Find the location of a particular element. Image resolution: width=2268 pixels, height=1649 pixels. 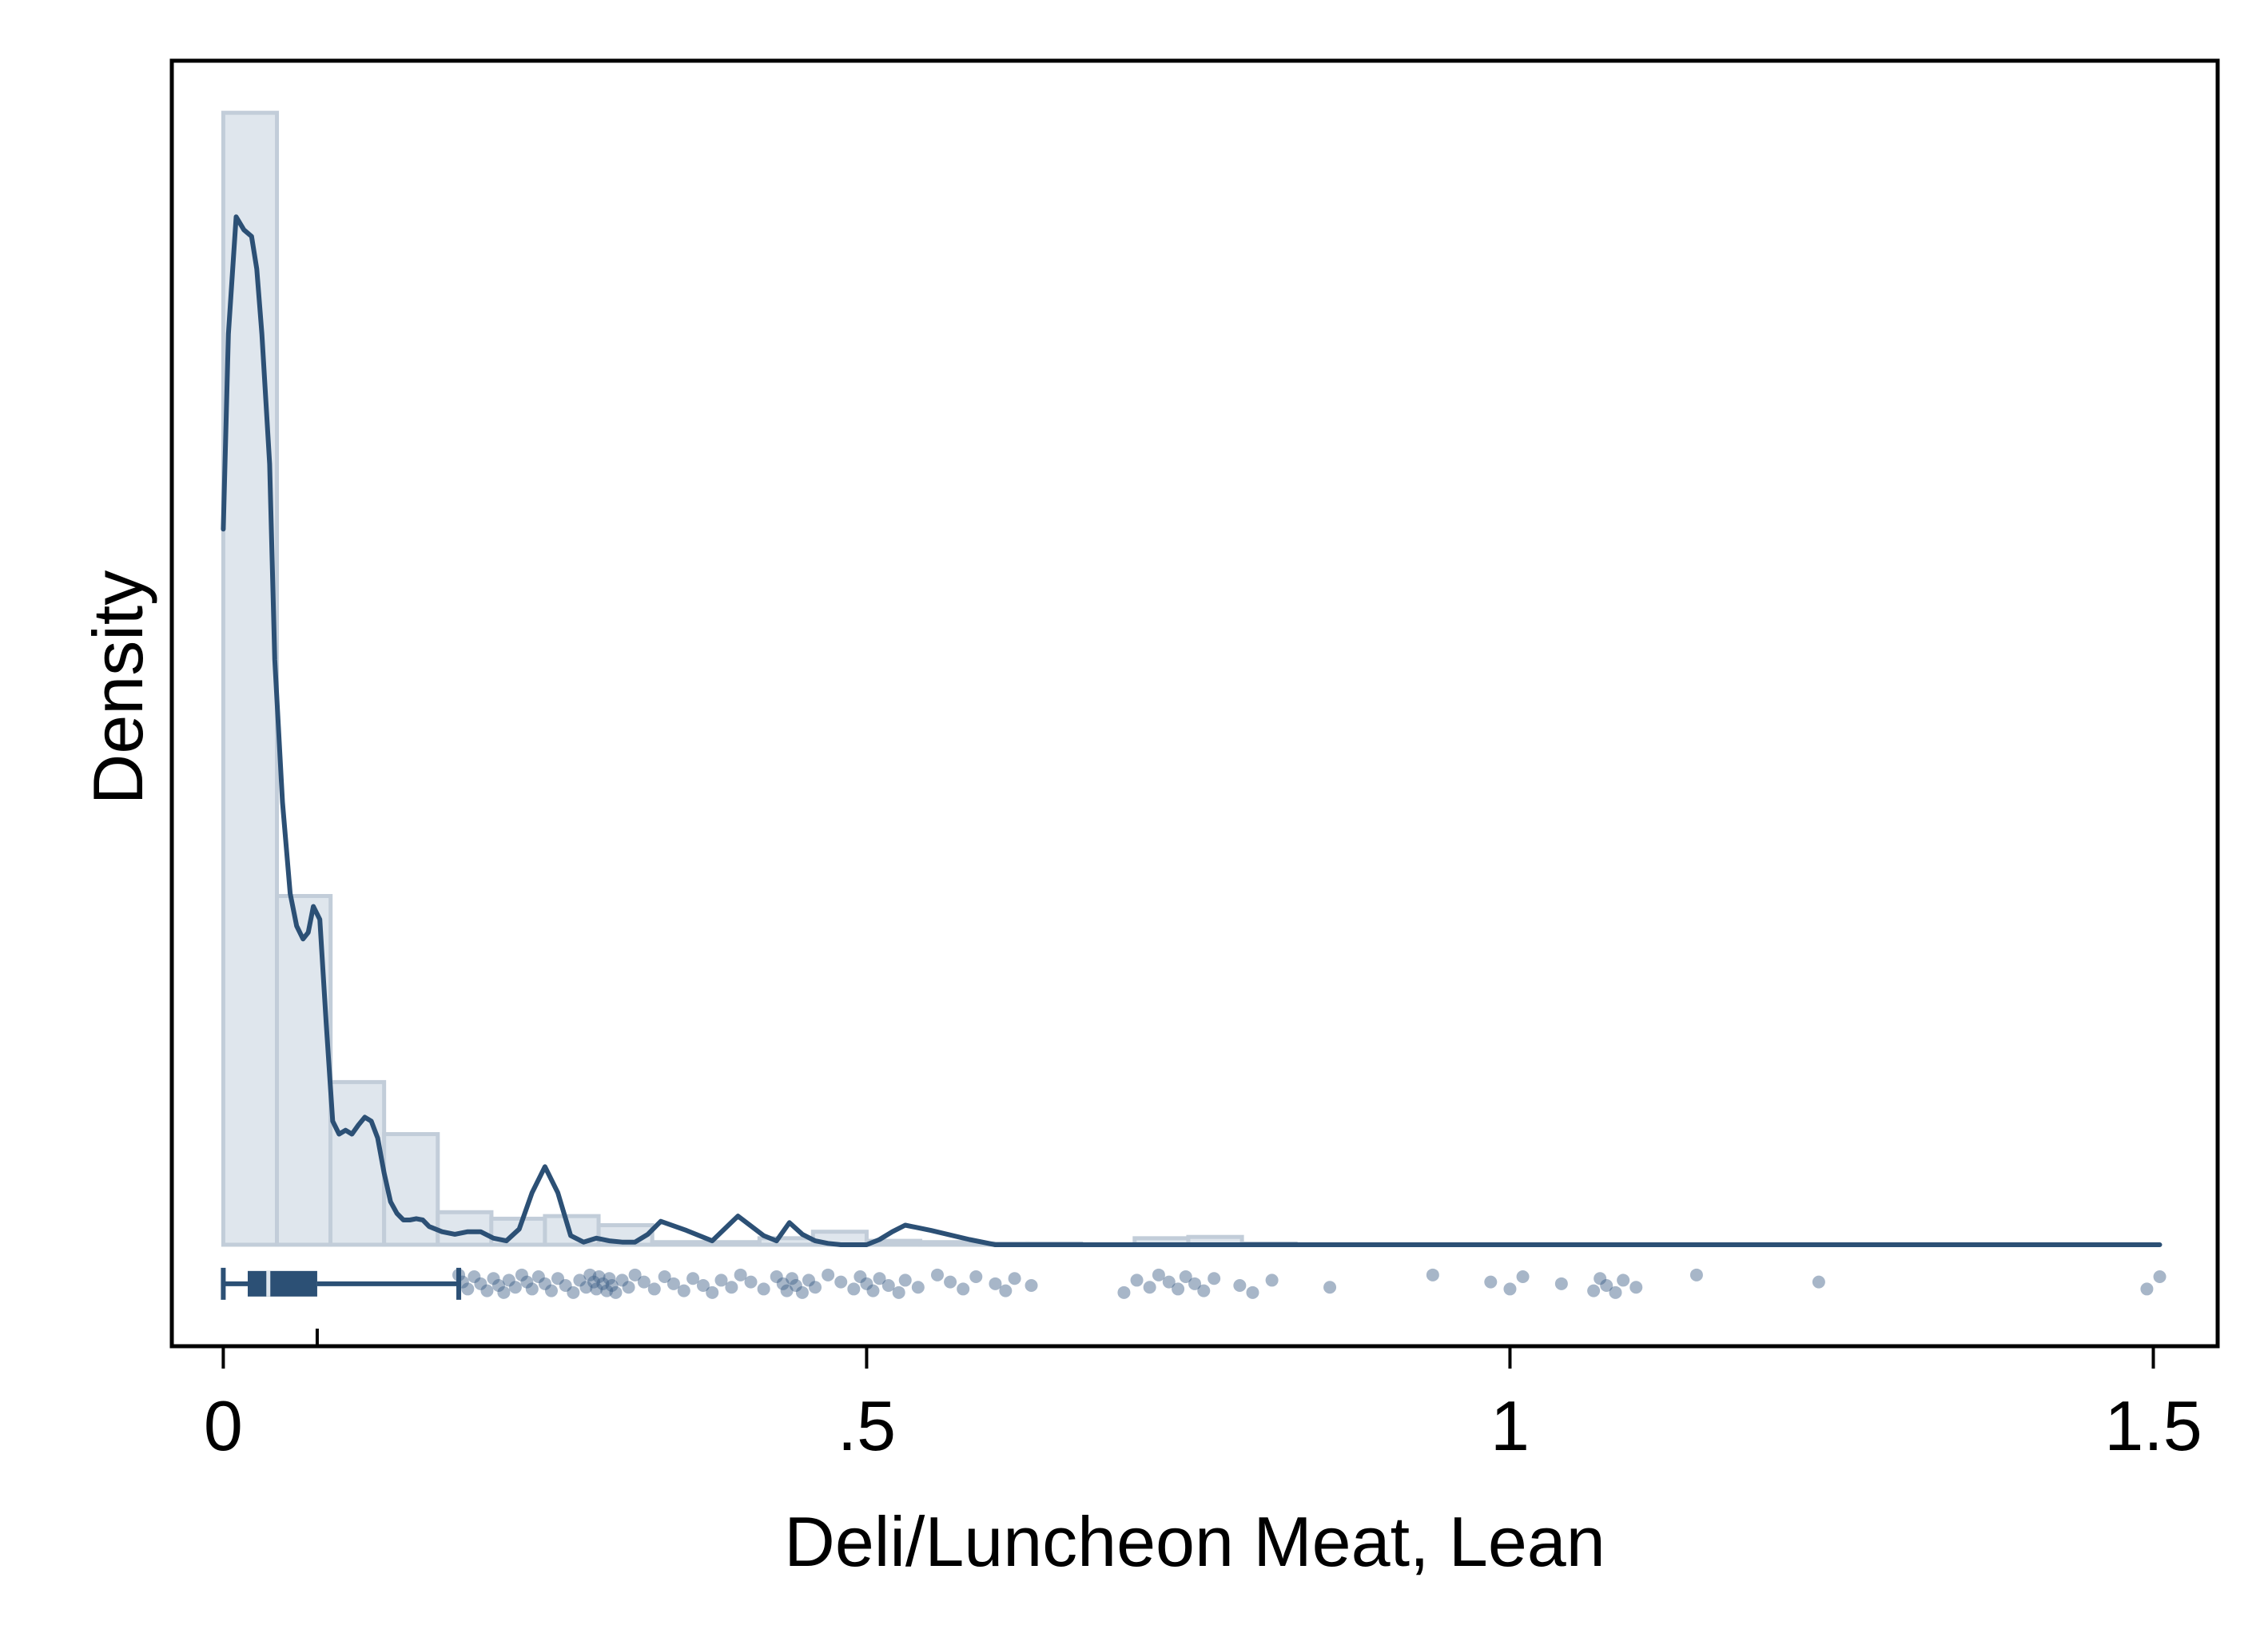

x-tick-label: 0 is located at coordinates (223, 1425).